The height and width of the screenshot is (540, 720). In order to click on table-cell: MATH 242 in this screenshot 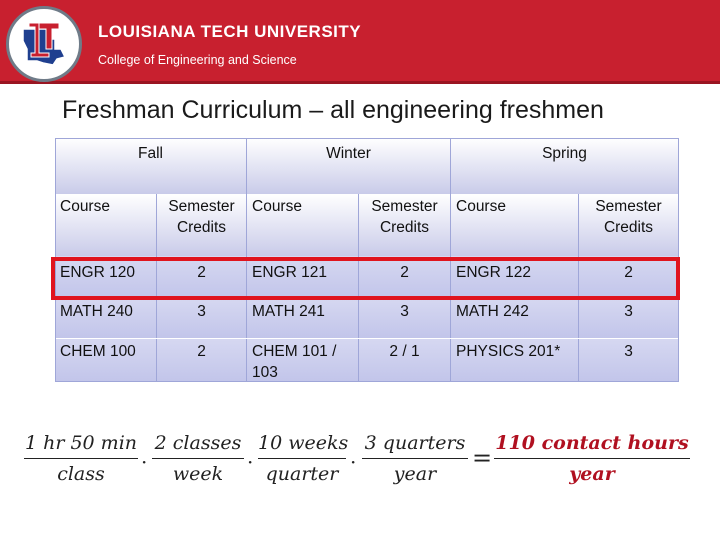, I will do `click(515, 318)`.